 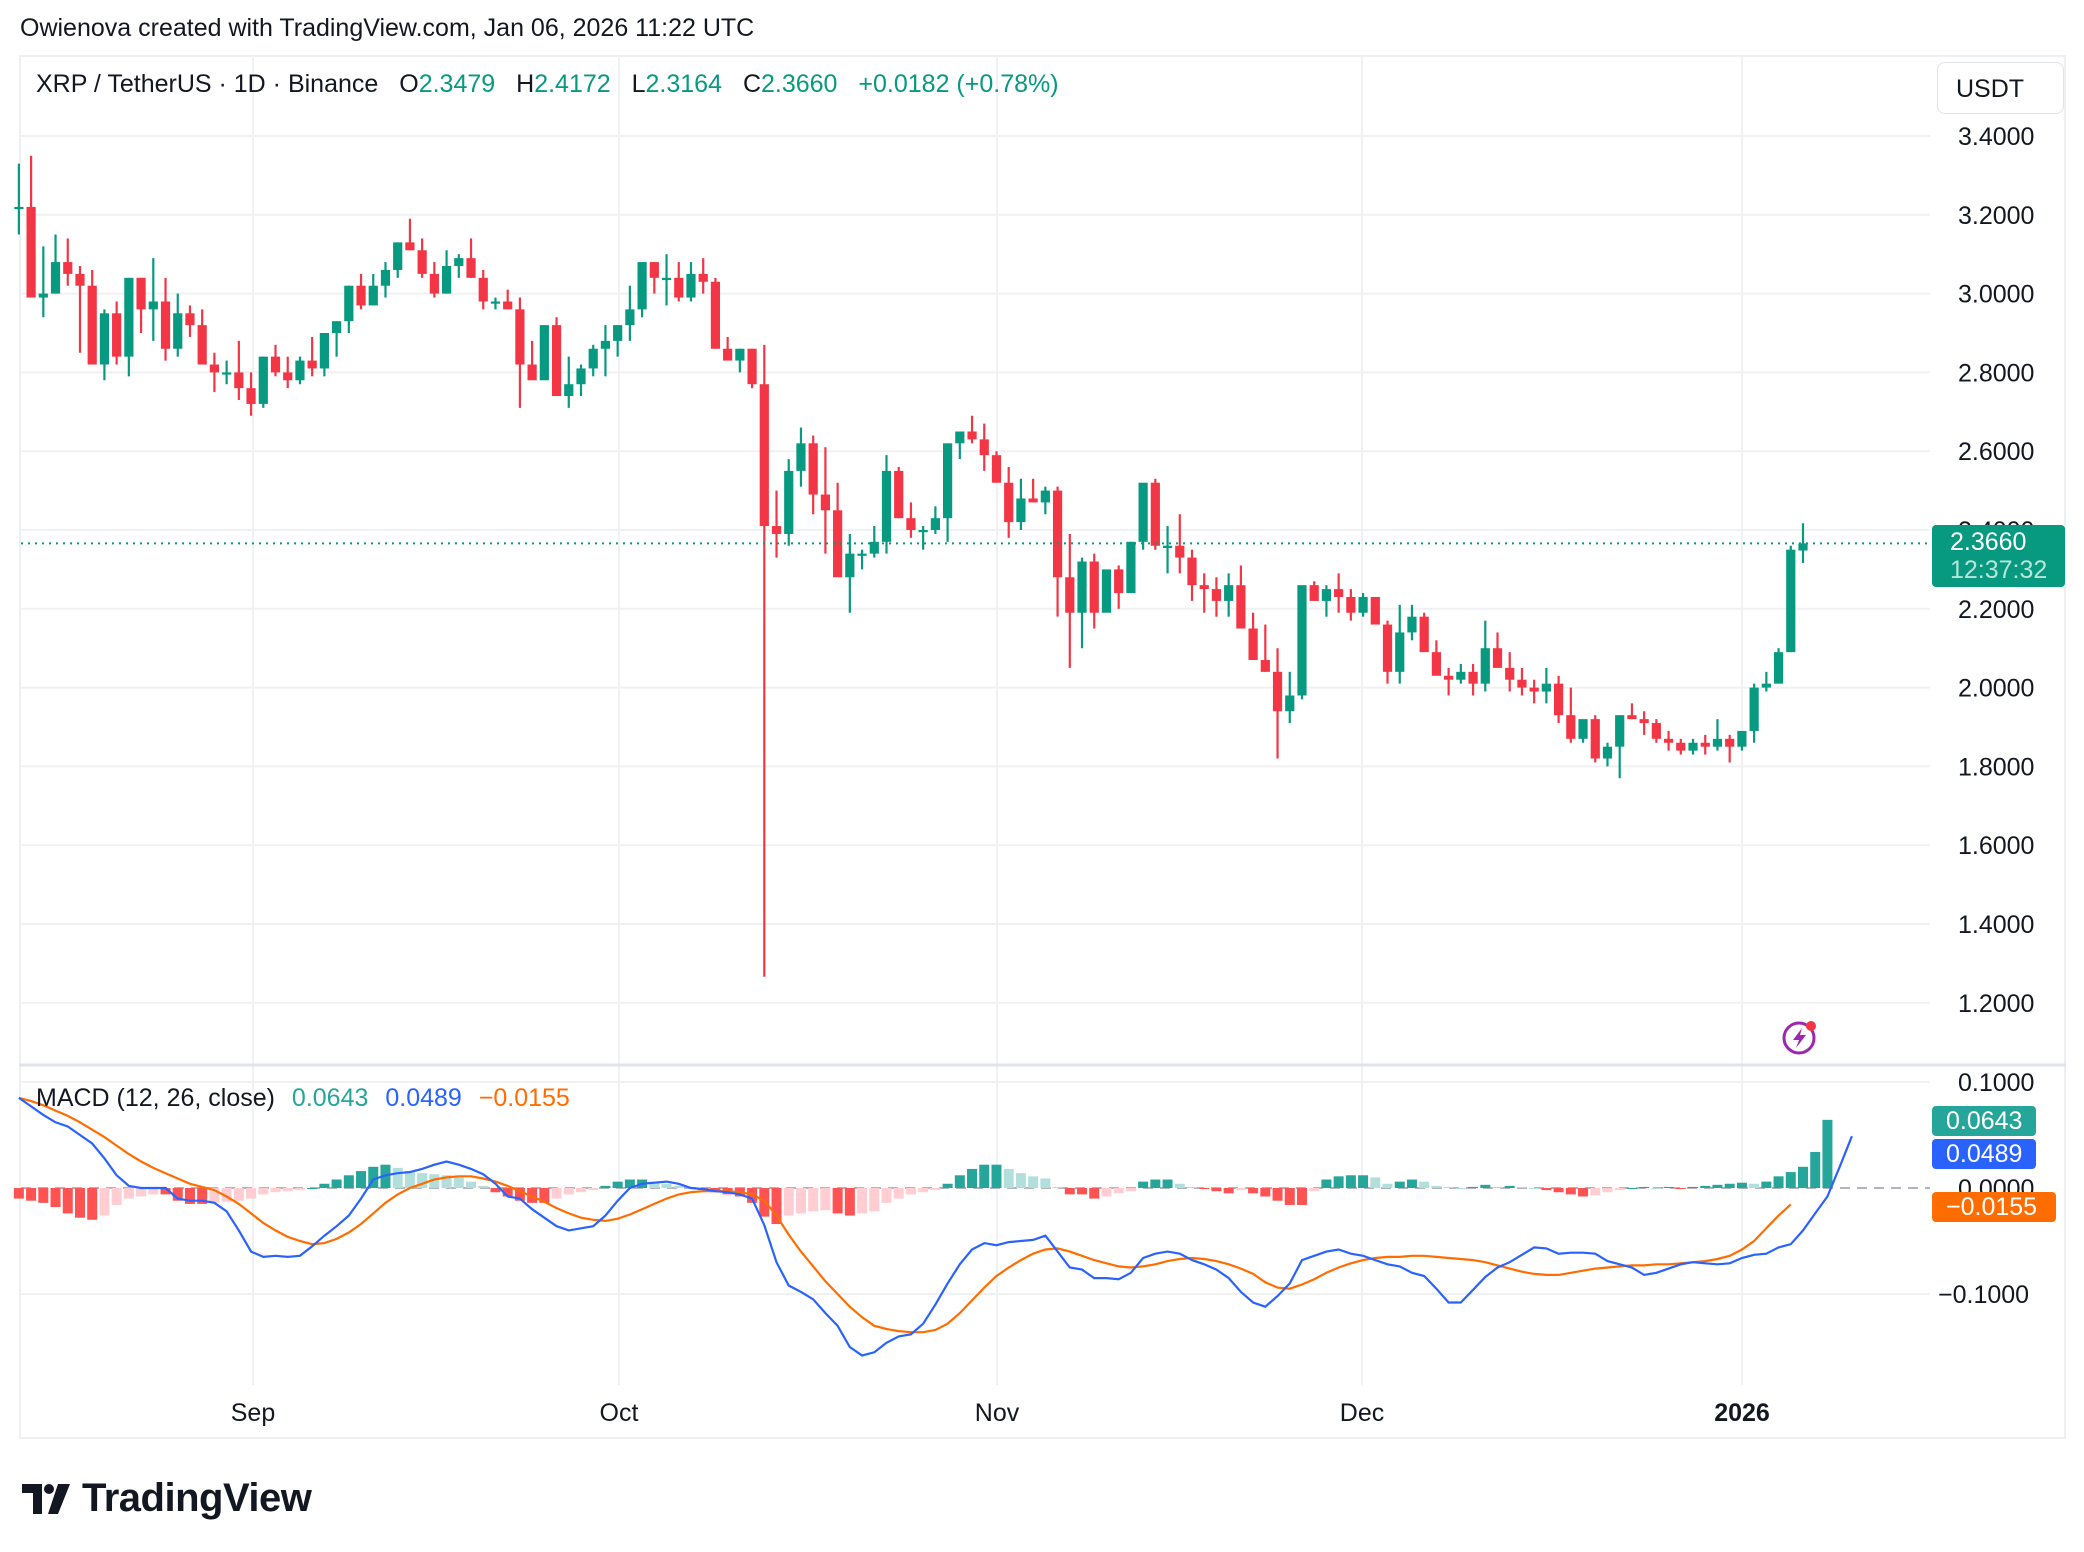 I want to click on time-axis-label: 2026, so click(x=1742, y=1413).